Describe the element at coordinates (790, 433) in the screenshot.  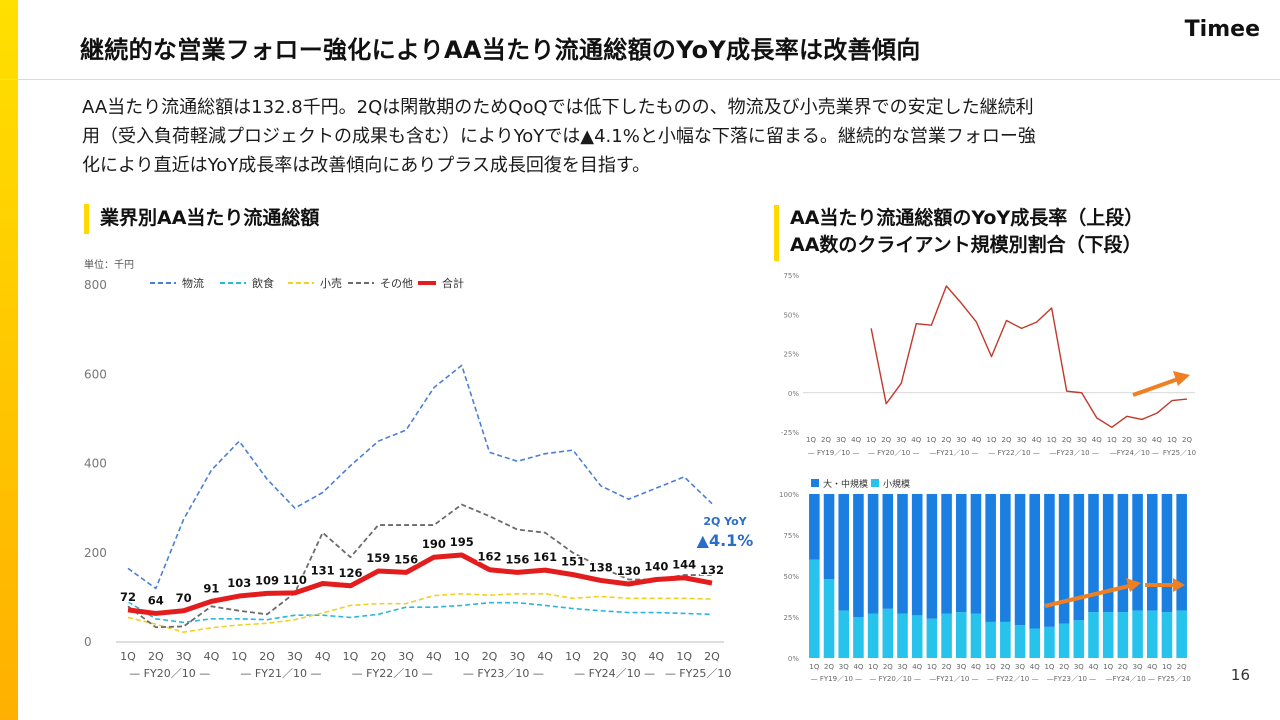
I see `y-tick-label: -25%` at that location.